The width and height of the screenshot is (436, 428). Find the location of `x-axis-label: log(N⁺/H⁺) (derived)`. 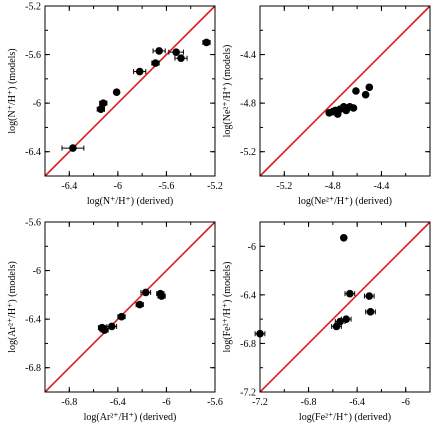

x-axis-label: log(N⁺/H⁺) (derived) is located at coordinates (130, 201).